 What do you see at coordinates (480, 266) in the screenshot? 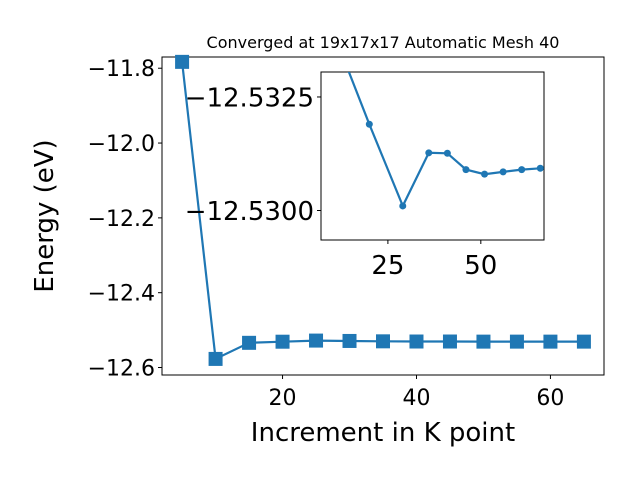
I see `inset-x-tick-label: 50` at bounding box center [480, 266].